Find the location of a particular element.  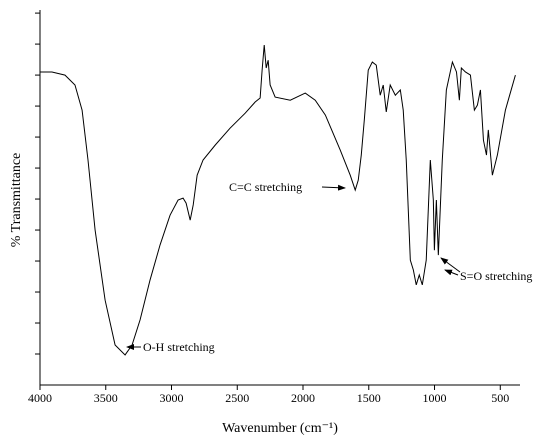

x-tick-label: 4000 is located at coordinates (40, 398).